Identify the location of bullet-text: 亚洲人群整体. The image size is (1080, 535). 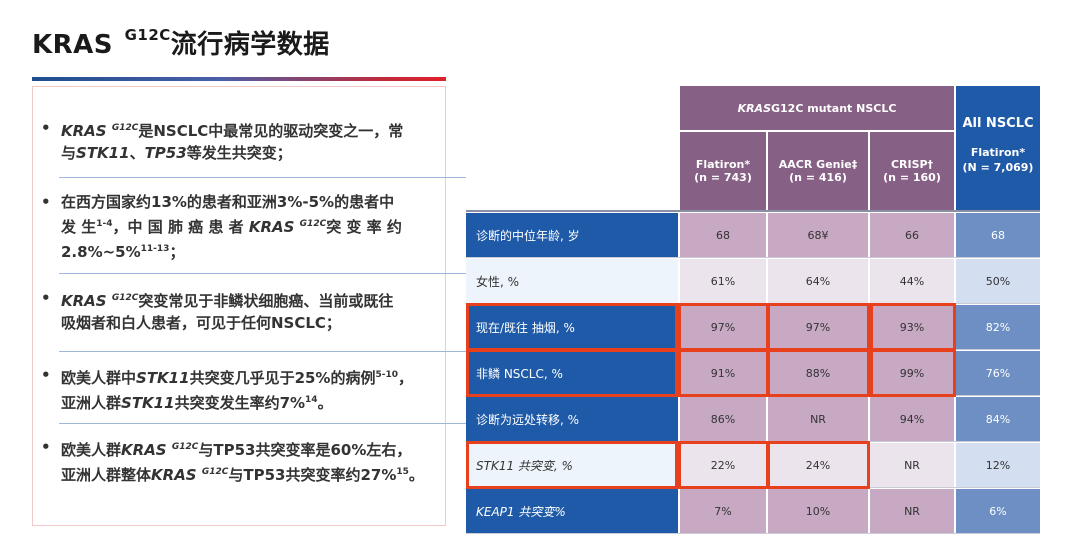
(106, 475).